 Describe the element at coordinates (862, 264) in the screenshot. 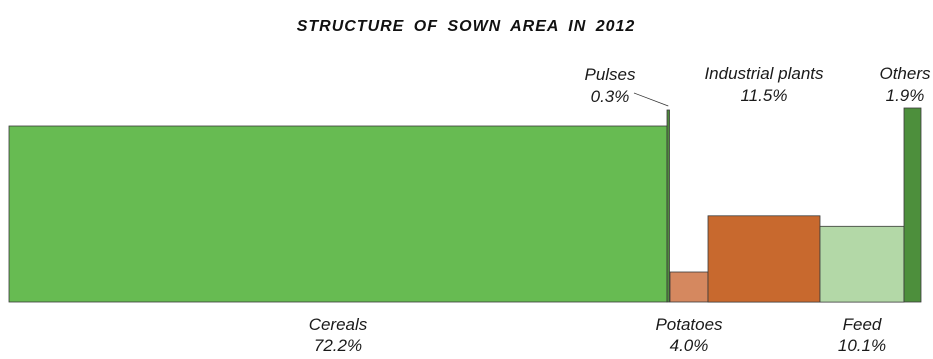

I see `bar-feed` at that location.